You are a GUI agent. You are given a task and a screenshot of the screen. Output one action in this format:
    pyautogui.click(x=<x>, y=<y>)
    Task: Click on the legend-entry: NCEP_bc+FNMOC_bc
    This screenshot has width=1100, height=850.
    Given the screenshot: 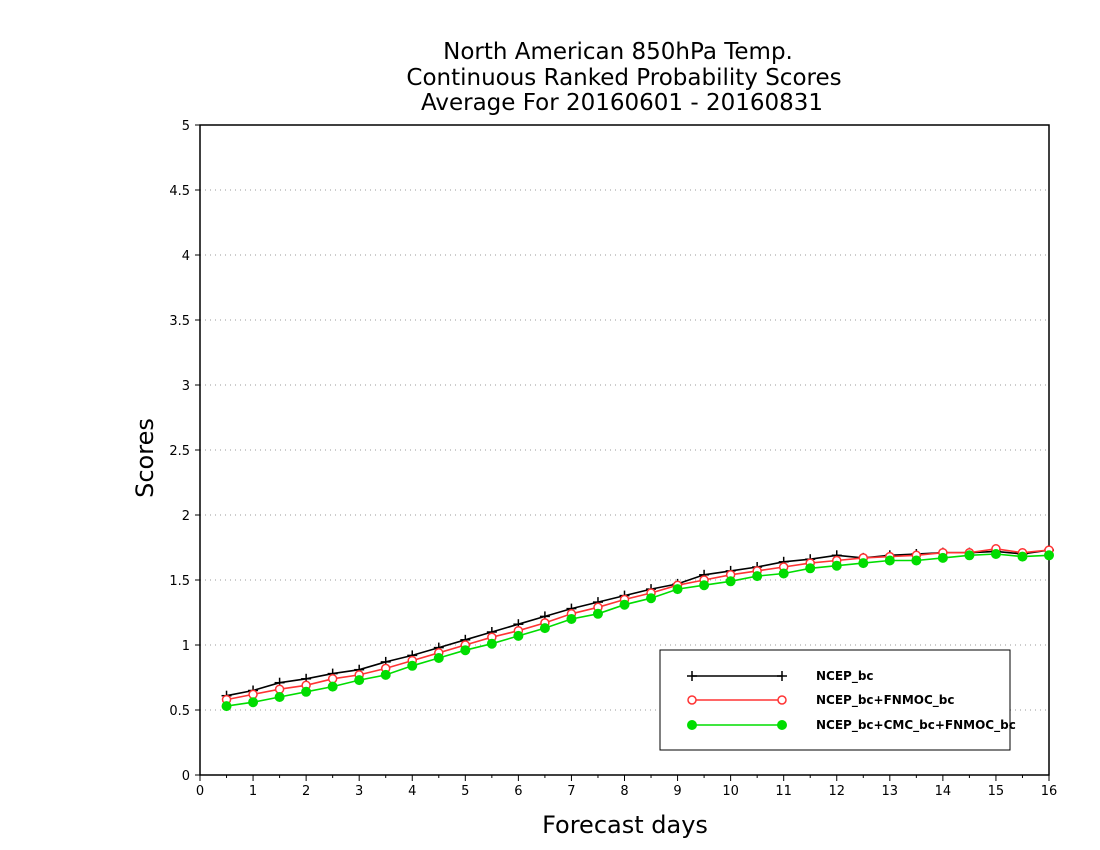 What is the action you would take?
    pyautogui.click(x=821, y=700)
    